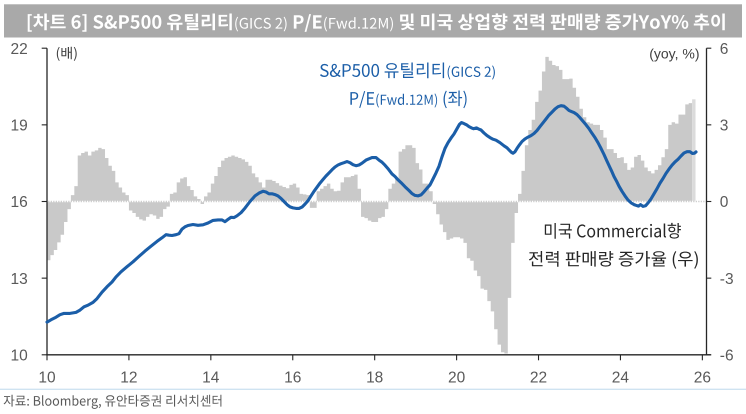 The height and width of the screenshot is (414, 746). What do you see at coordinates (724, 126) in the screenshot?
I see `svg-text: 3` at bounding box center [724, 126].